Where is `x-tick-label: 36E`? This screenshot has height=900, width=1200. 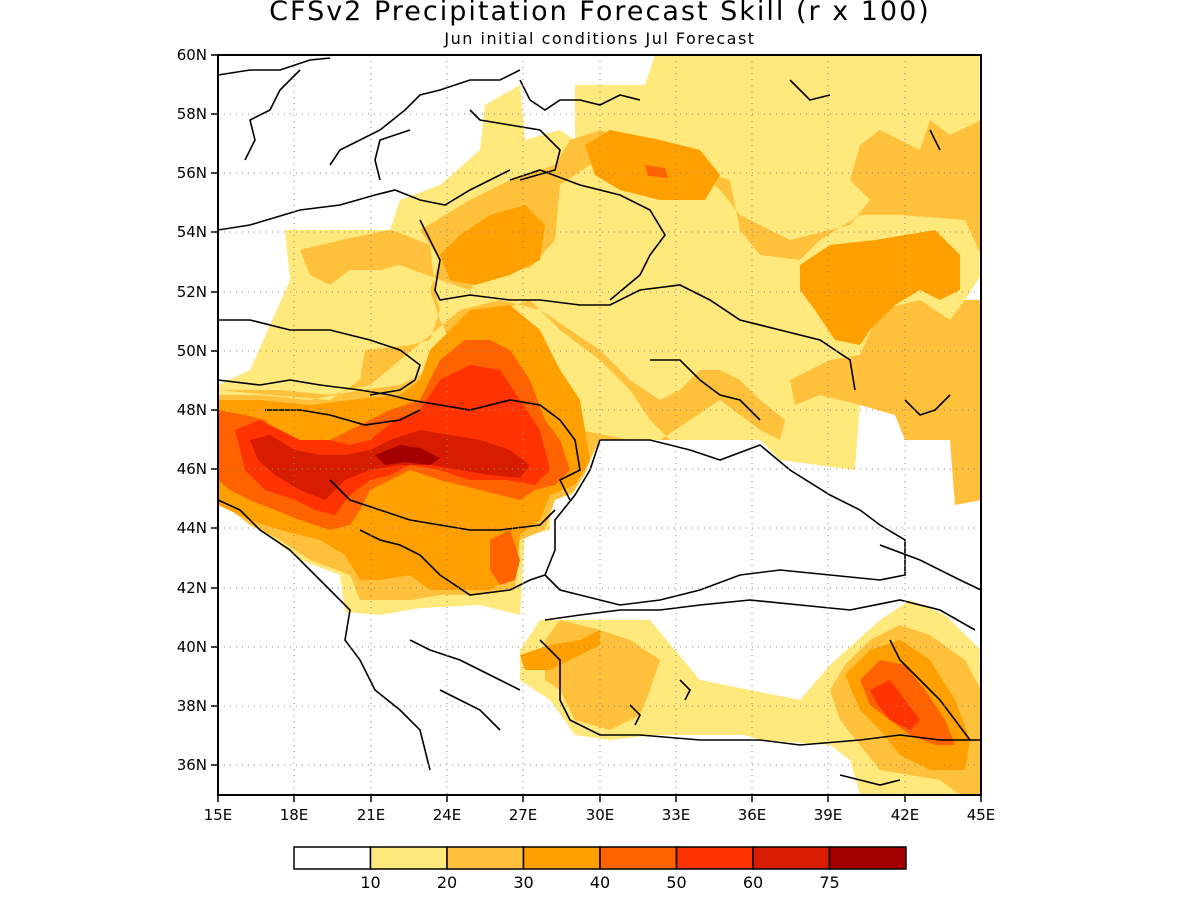
x-tick-label: 36E is located at coordinates (752, 815).